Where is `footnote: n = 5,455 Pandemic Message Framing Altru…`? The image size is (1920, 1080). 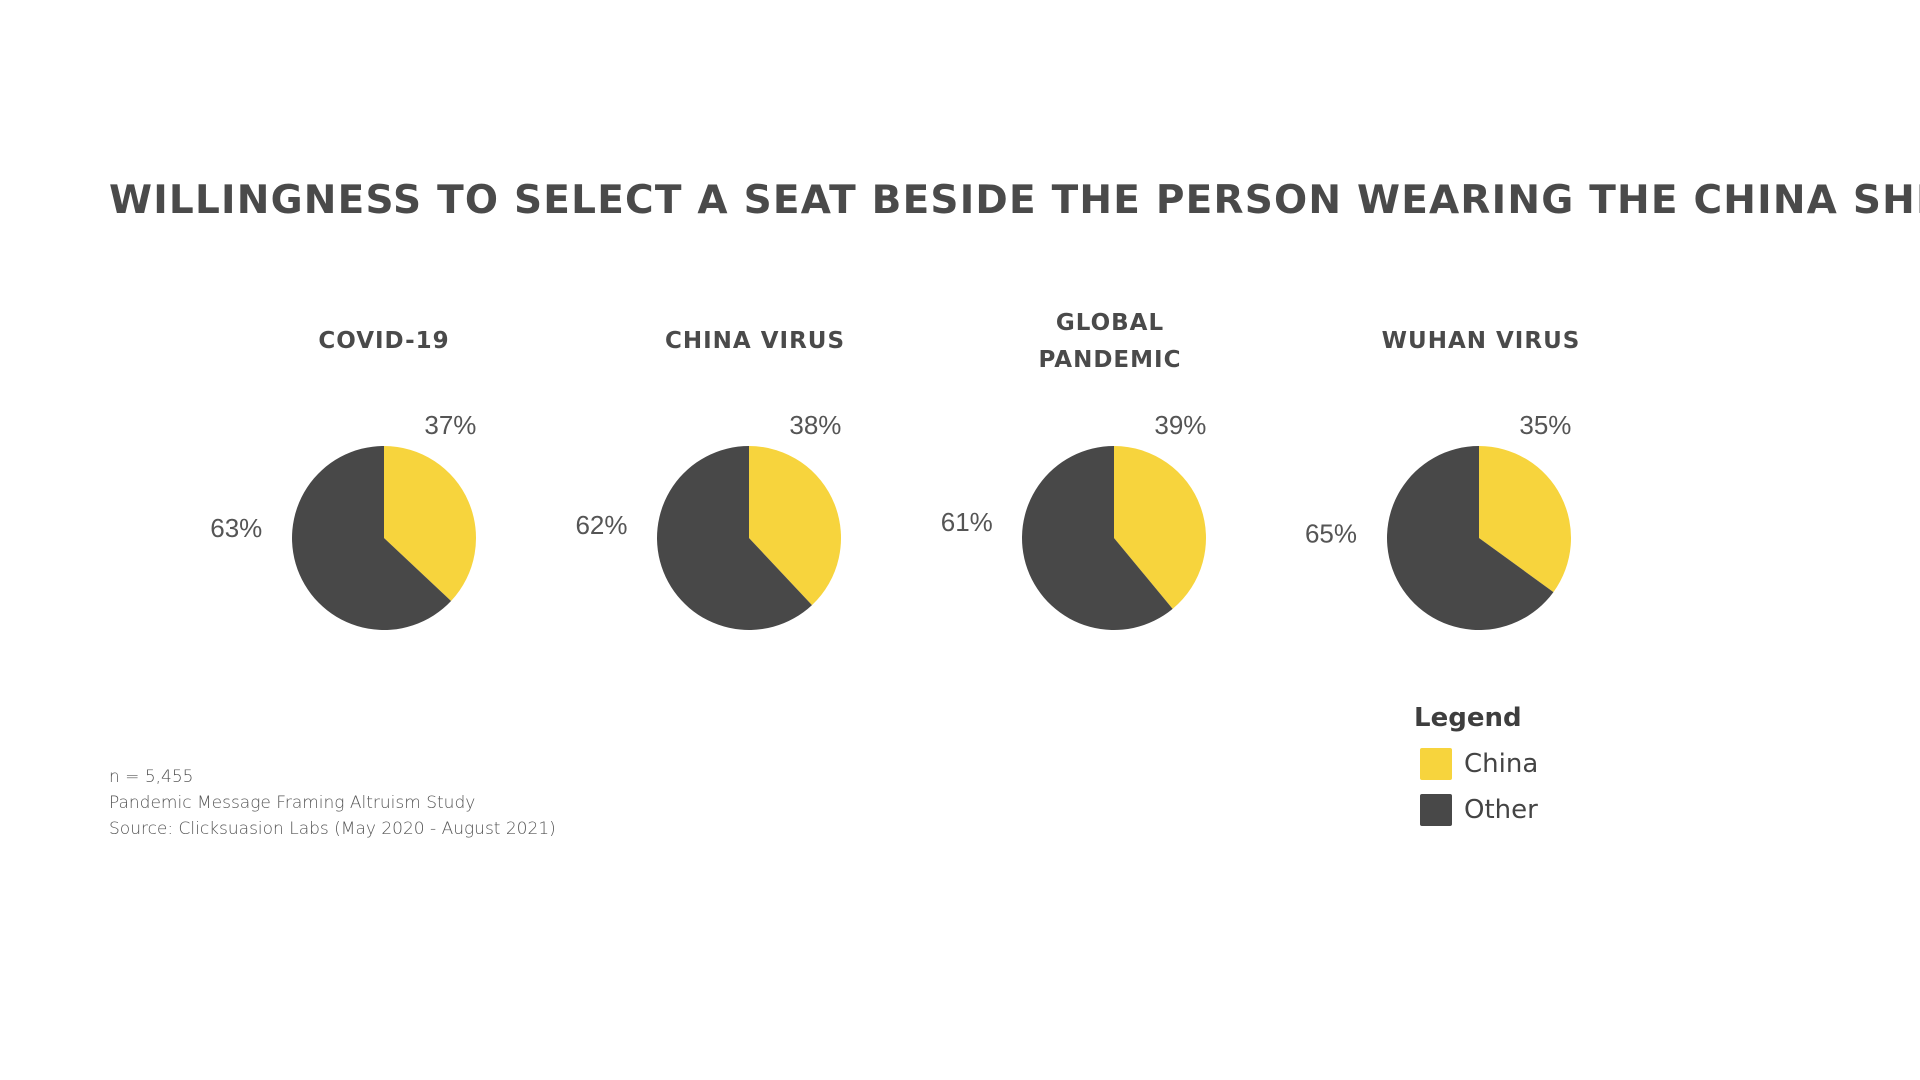 footnote: n = 5,455 Pandemic Message Framing Altru… is located at coordinates (332, 803).